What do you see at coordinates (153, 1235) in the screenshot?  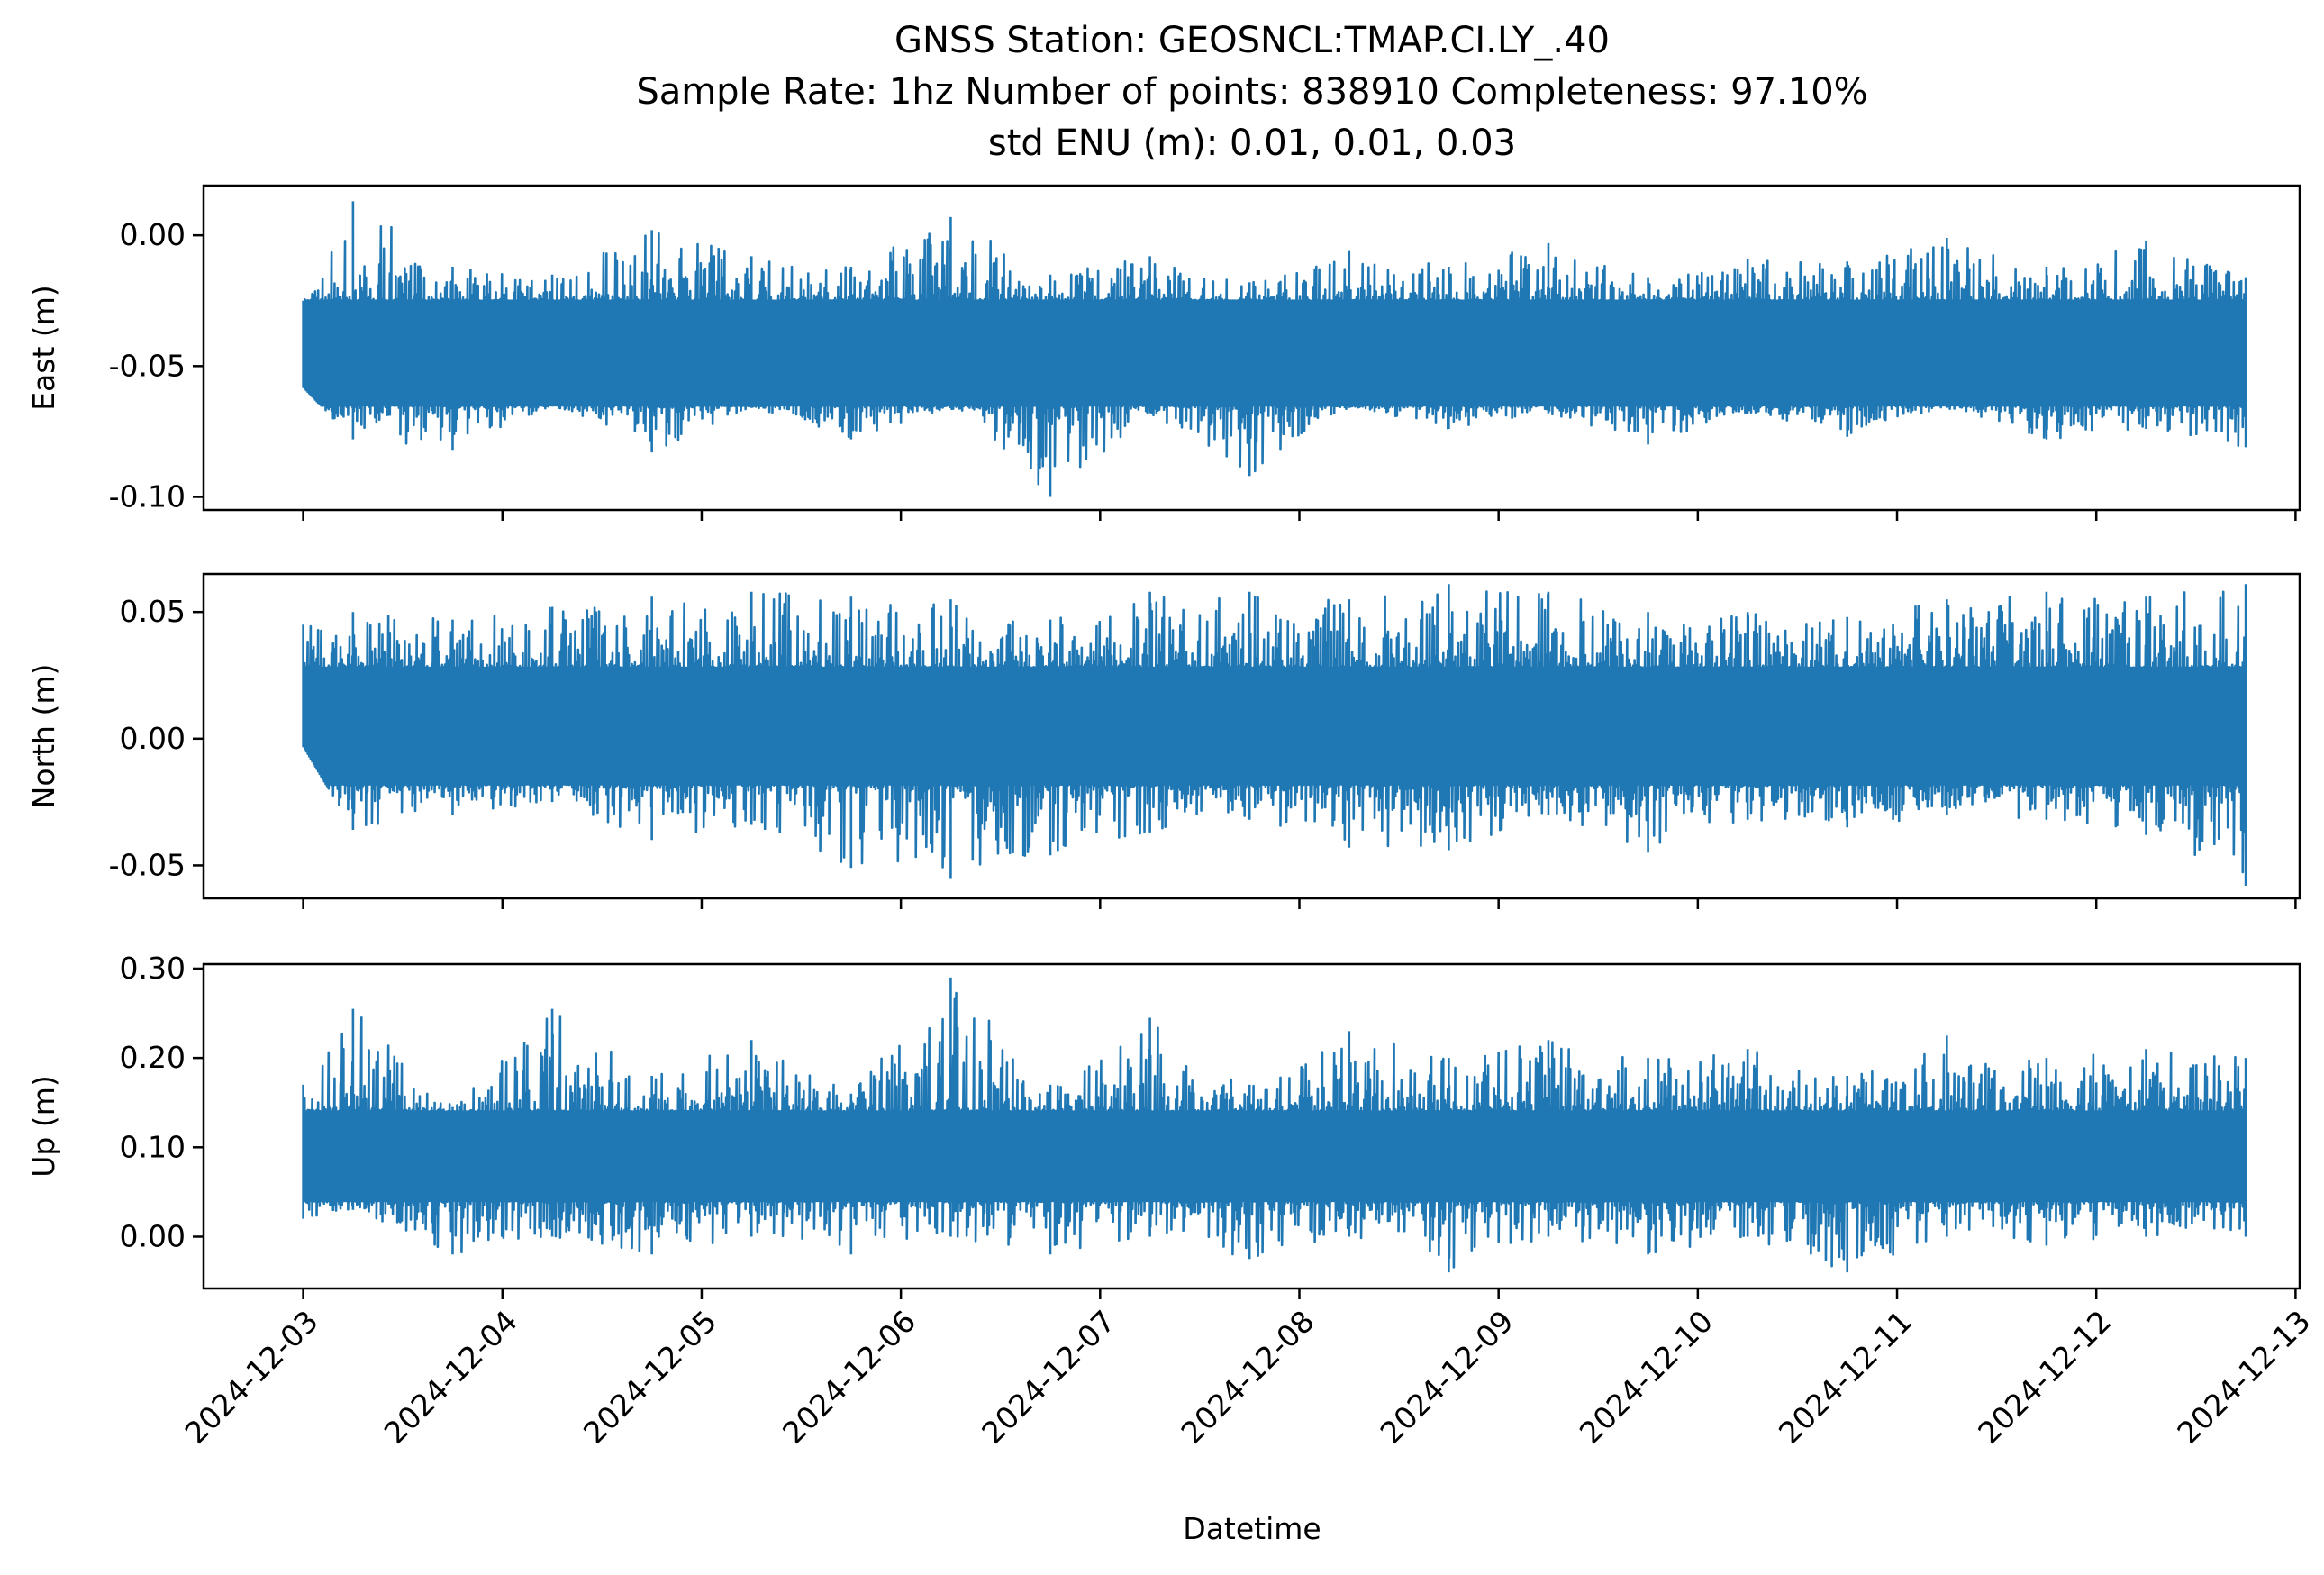 I see `up-y-tick-label: 0.00` at bounding box center [153, 1235].